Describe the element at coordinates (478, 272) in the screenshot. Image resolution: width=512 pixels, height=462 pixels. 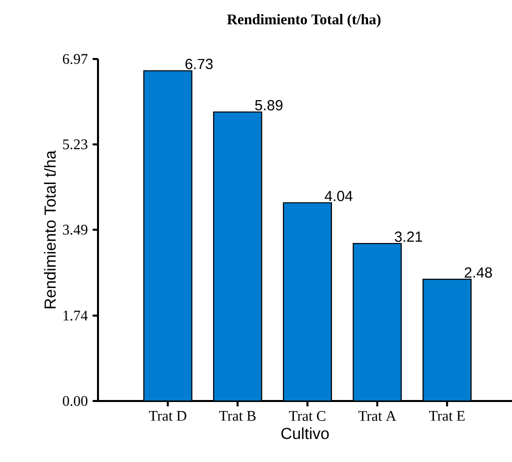
I see `data-label: 2.48` at that location.